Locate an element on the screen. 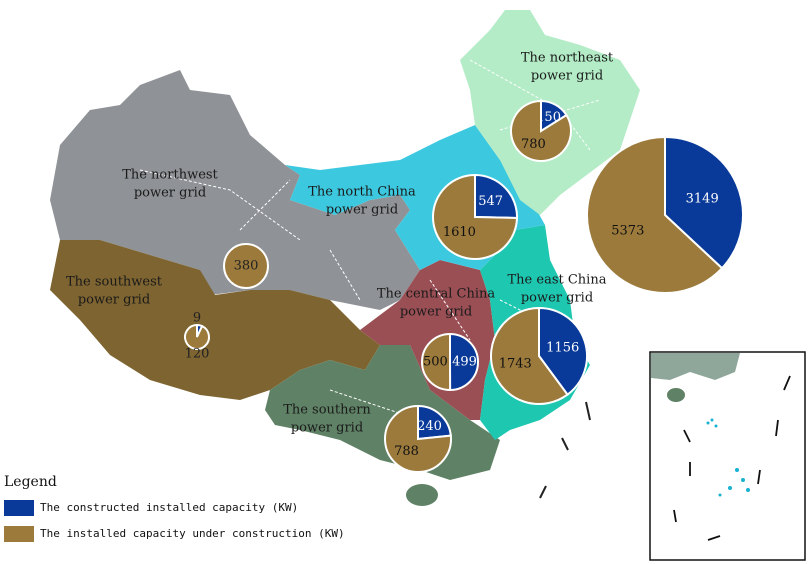  pie-value-label: 380 is located at coordinates (246, 266).